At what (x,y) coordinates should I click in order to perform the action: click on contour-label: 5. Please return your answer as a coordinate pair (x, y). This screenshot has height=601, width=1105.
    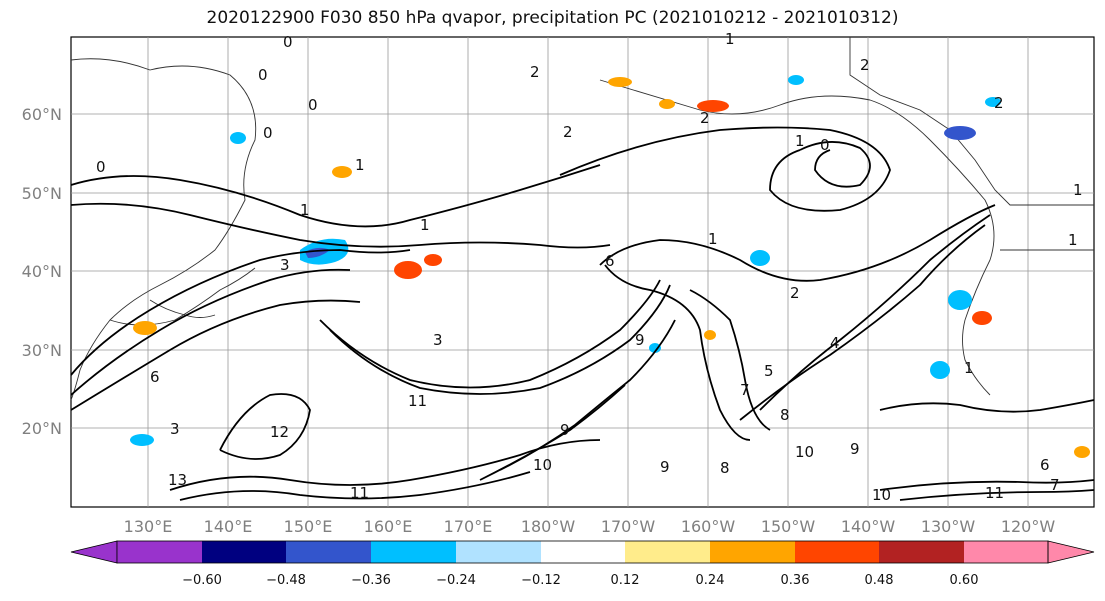
    Looking at the image, I should click on (769, 371).